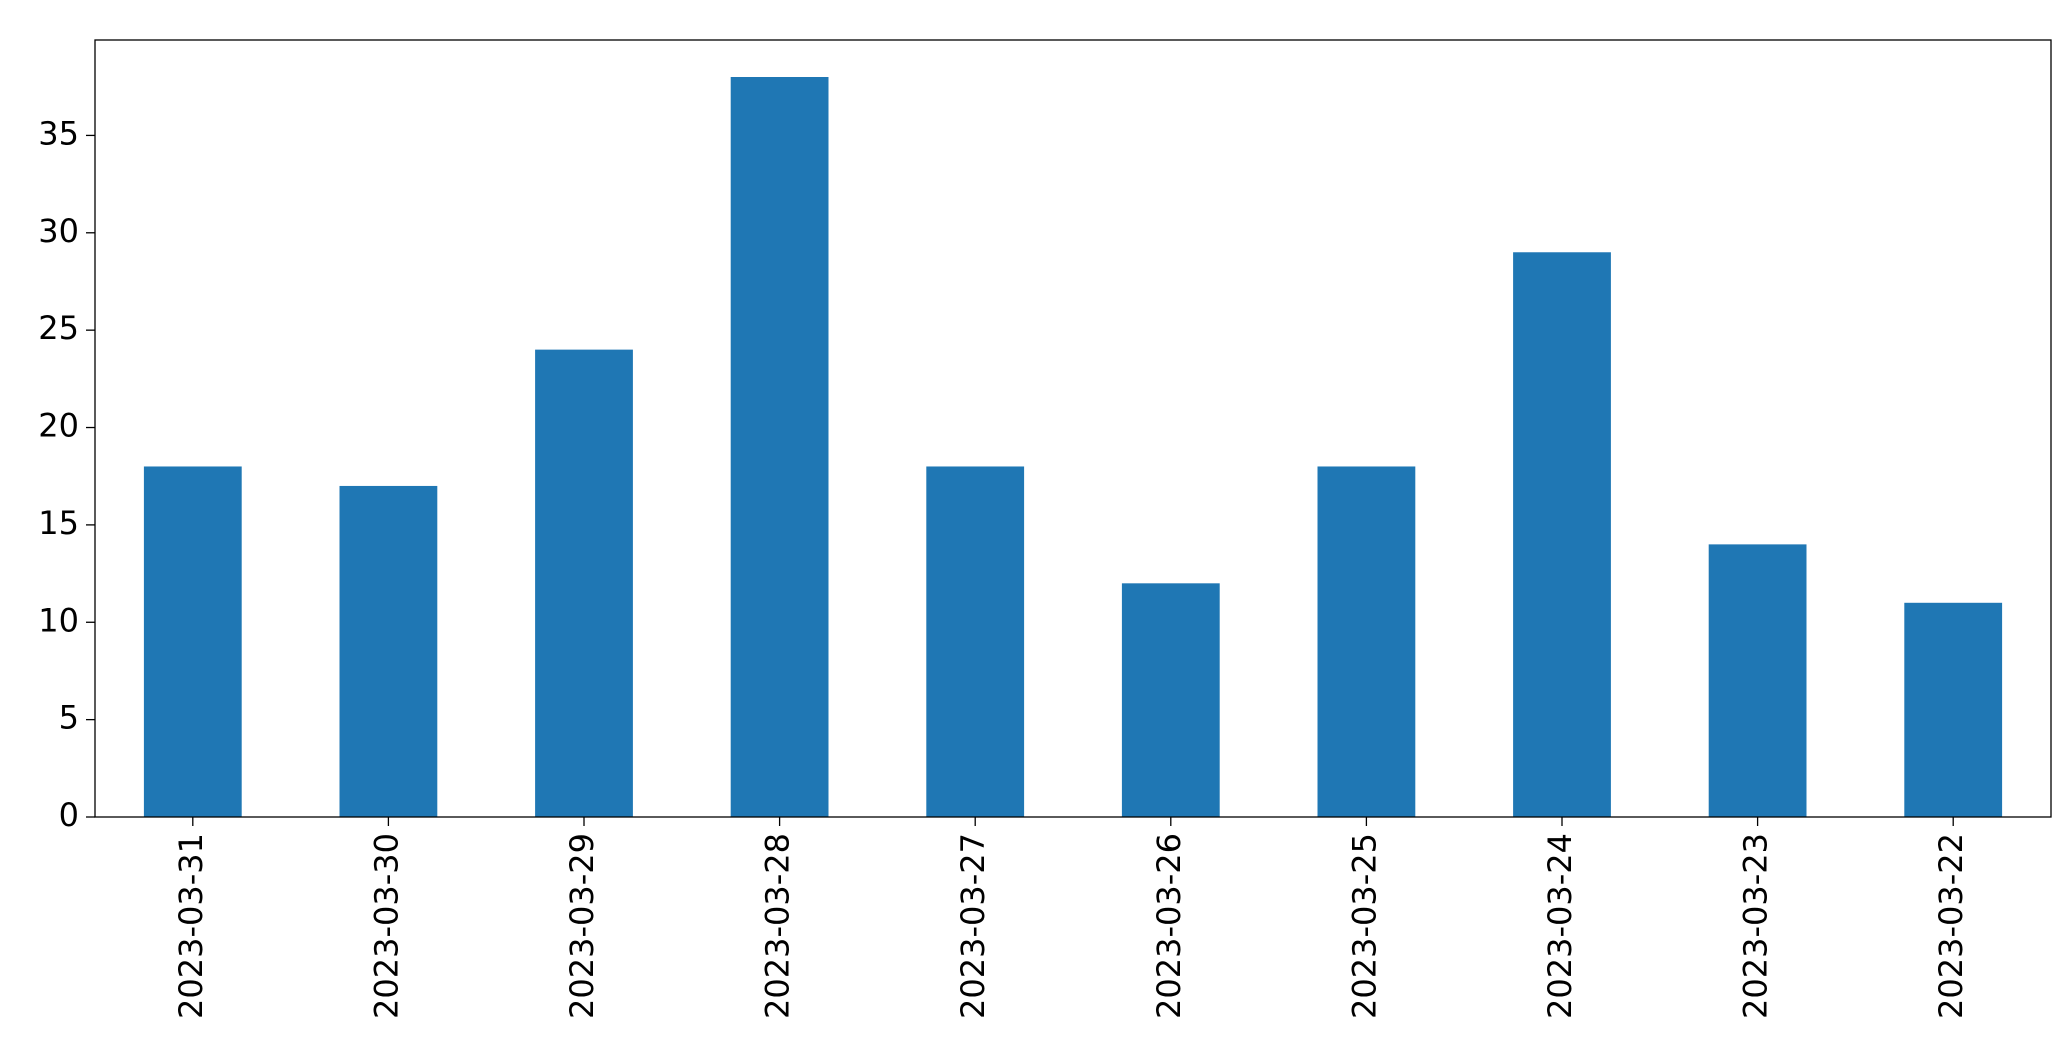 This screenshot has height=1061, width=2071. I want to click on x-tick-label: 2023-03-22, so click(1951, 926).